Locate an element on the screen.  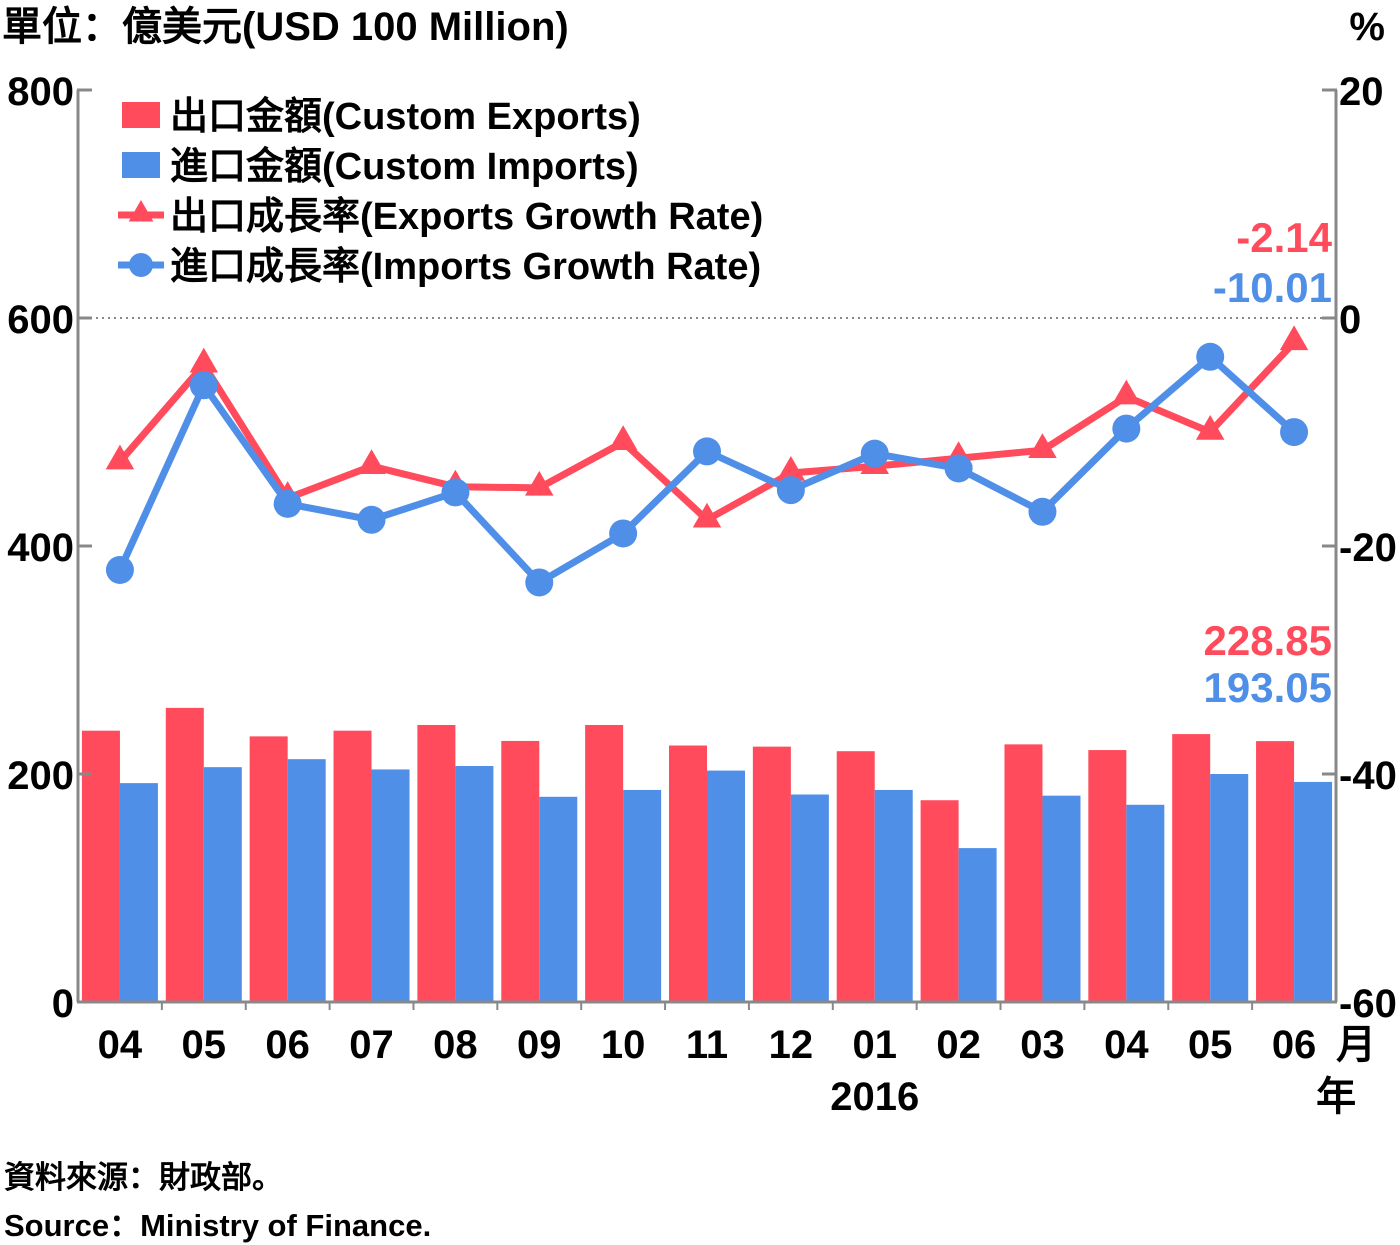
left-tick-label: 200 is located at coordinates (40, 776).